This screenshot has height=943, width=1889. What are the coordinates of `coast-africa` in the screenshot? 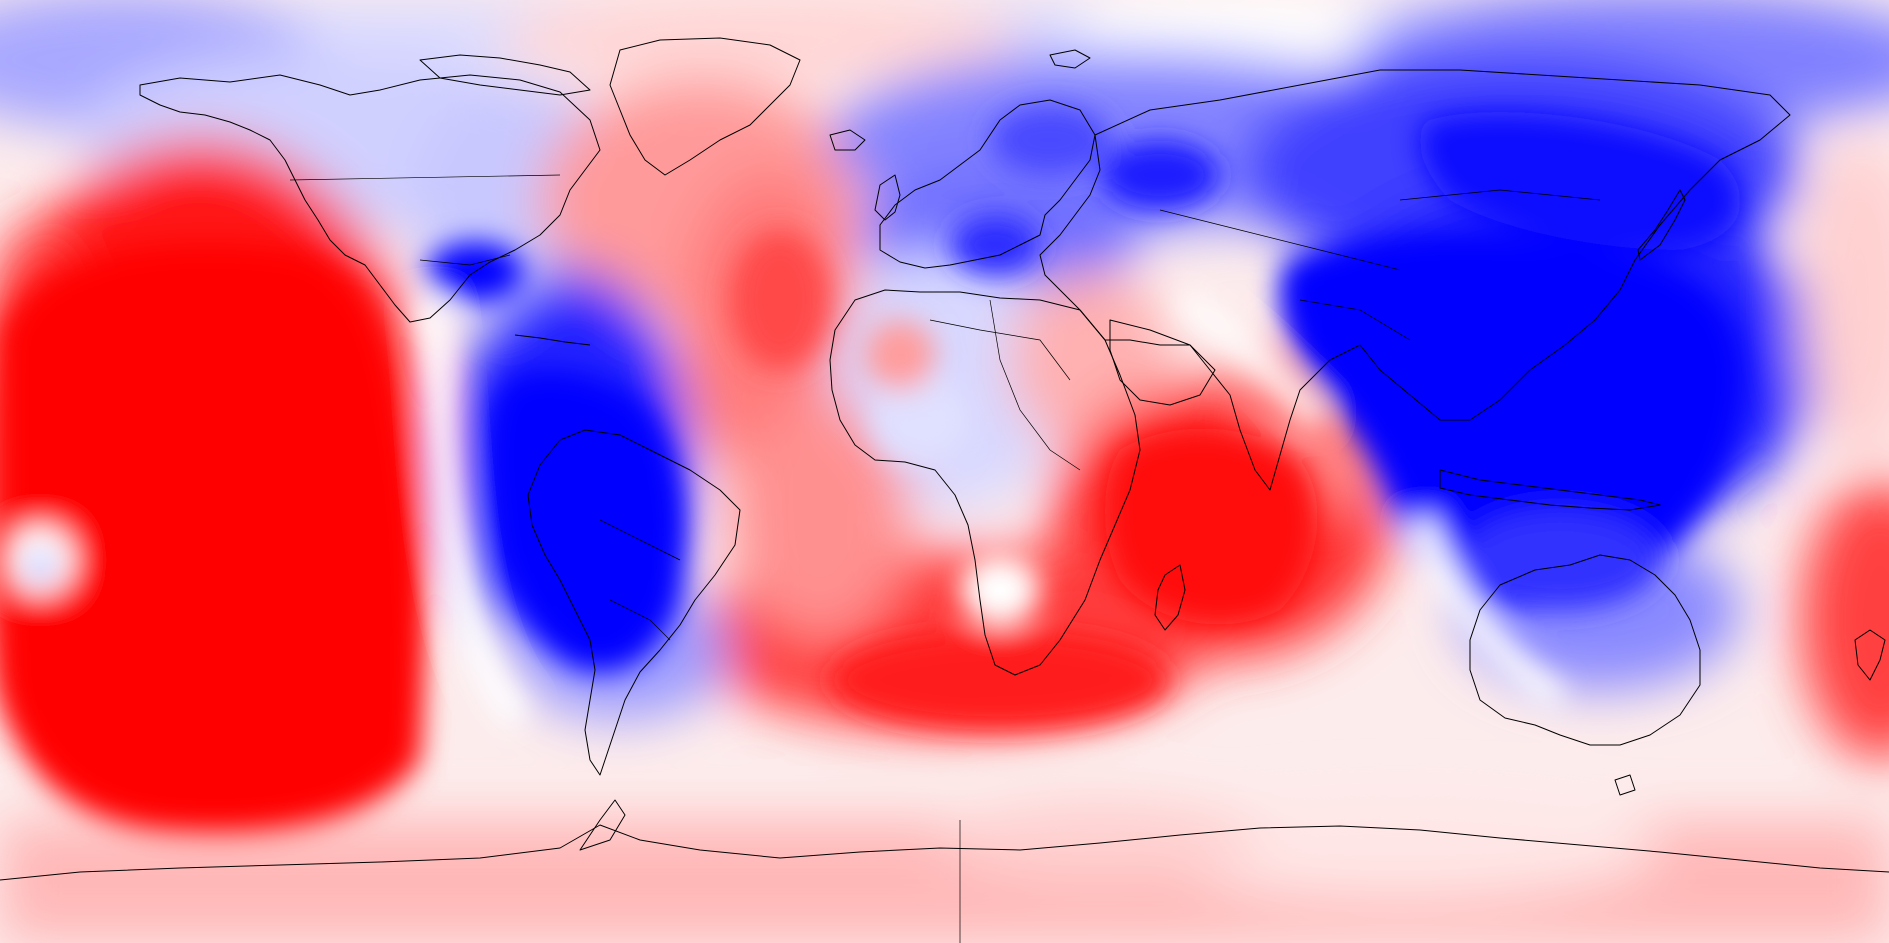 It's located at (985, 482).